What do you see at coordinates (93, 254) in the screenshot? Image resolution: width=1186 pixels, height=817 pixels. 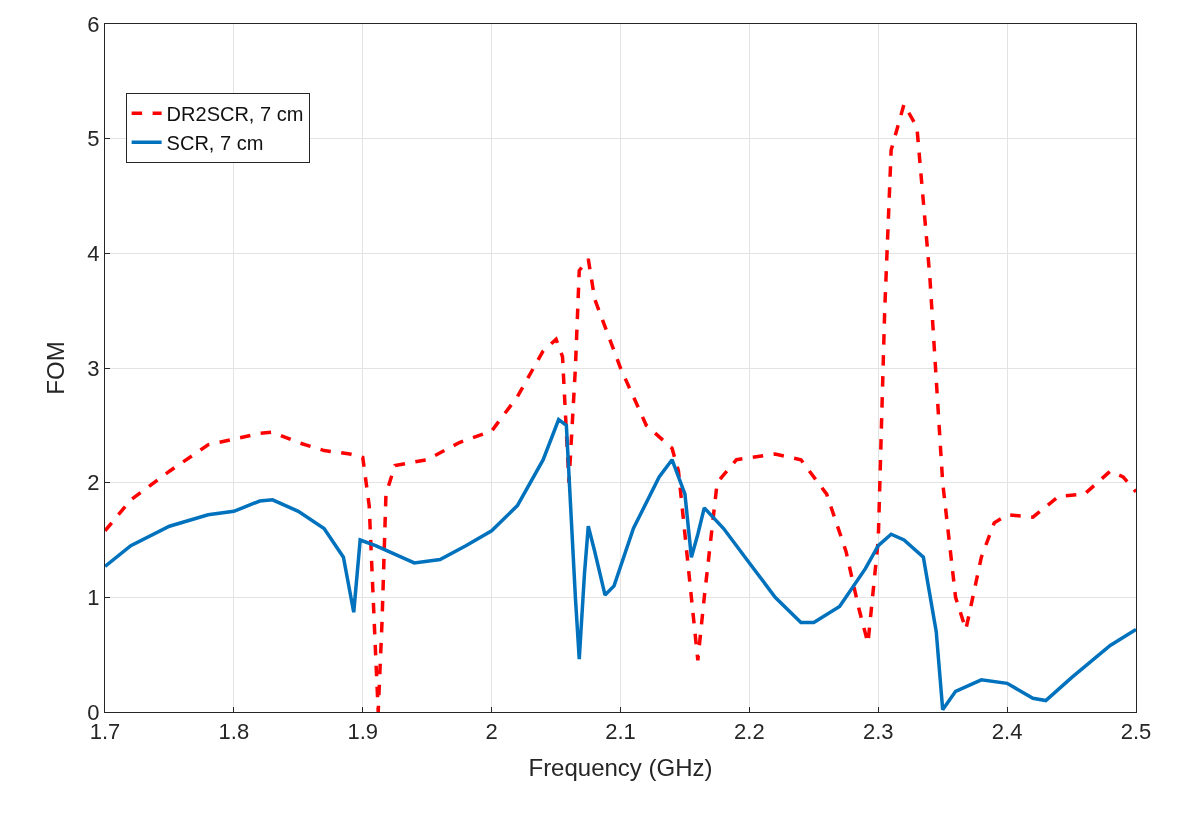 I see `y-tick-label: 4` at bounding box center [93, 254].